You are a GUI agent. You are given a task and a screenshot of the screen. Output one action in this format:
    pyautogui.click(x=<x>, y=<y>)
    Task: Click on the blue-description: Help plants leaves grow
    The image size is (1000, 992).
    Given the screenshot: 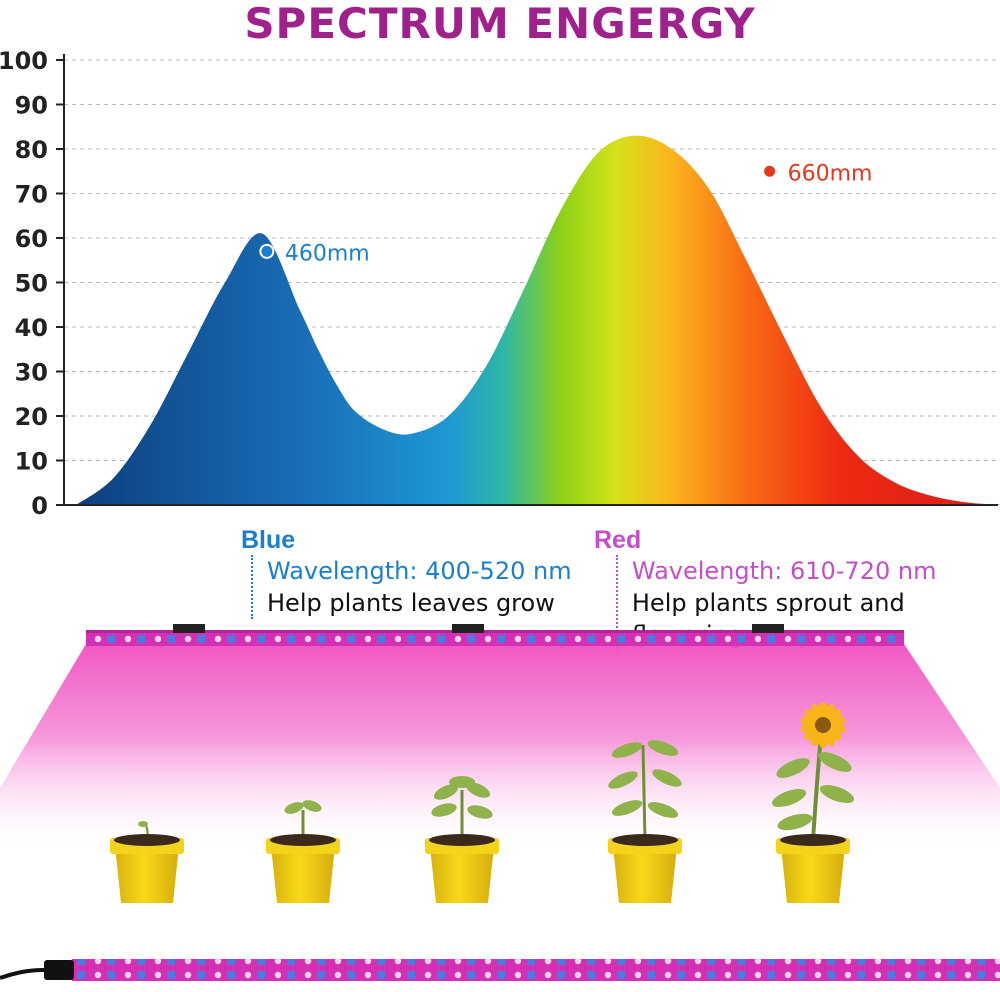 What is the action you would take?
    pyautogui.click(x=411, y=603)
    